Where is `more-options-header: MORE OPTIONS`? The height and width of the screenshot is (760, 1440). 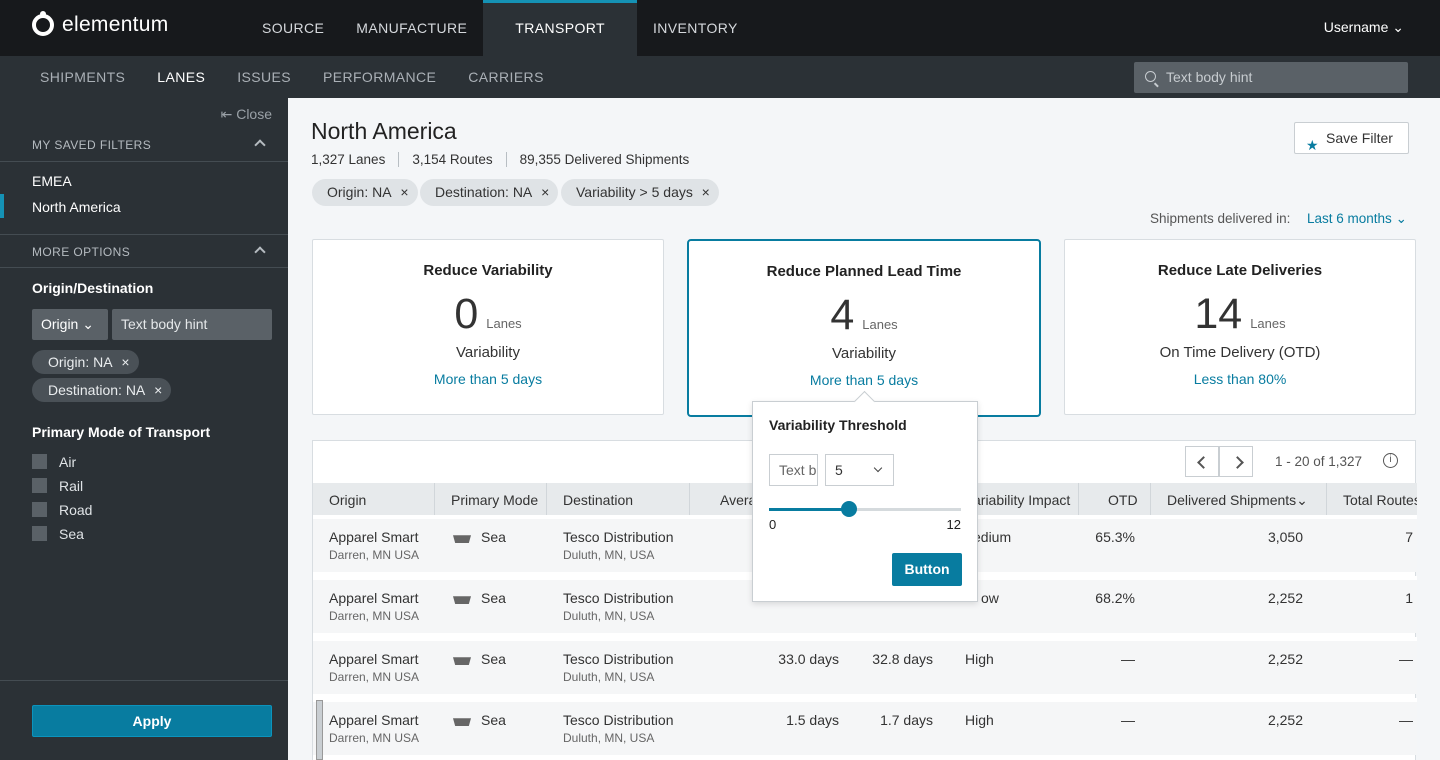 more-options-header: MORE OPTIONS is located at coordinates (144, 251).